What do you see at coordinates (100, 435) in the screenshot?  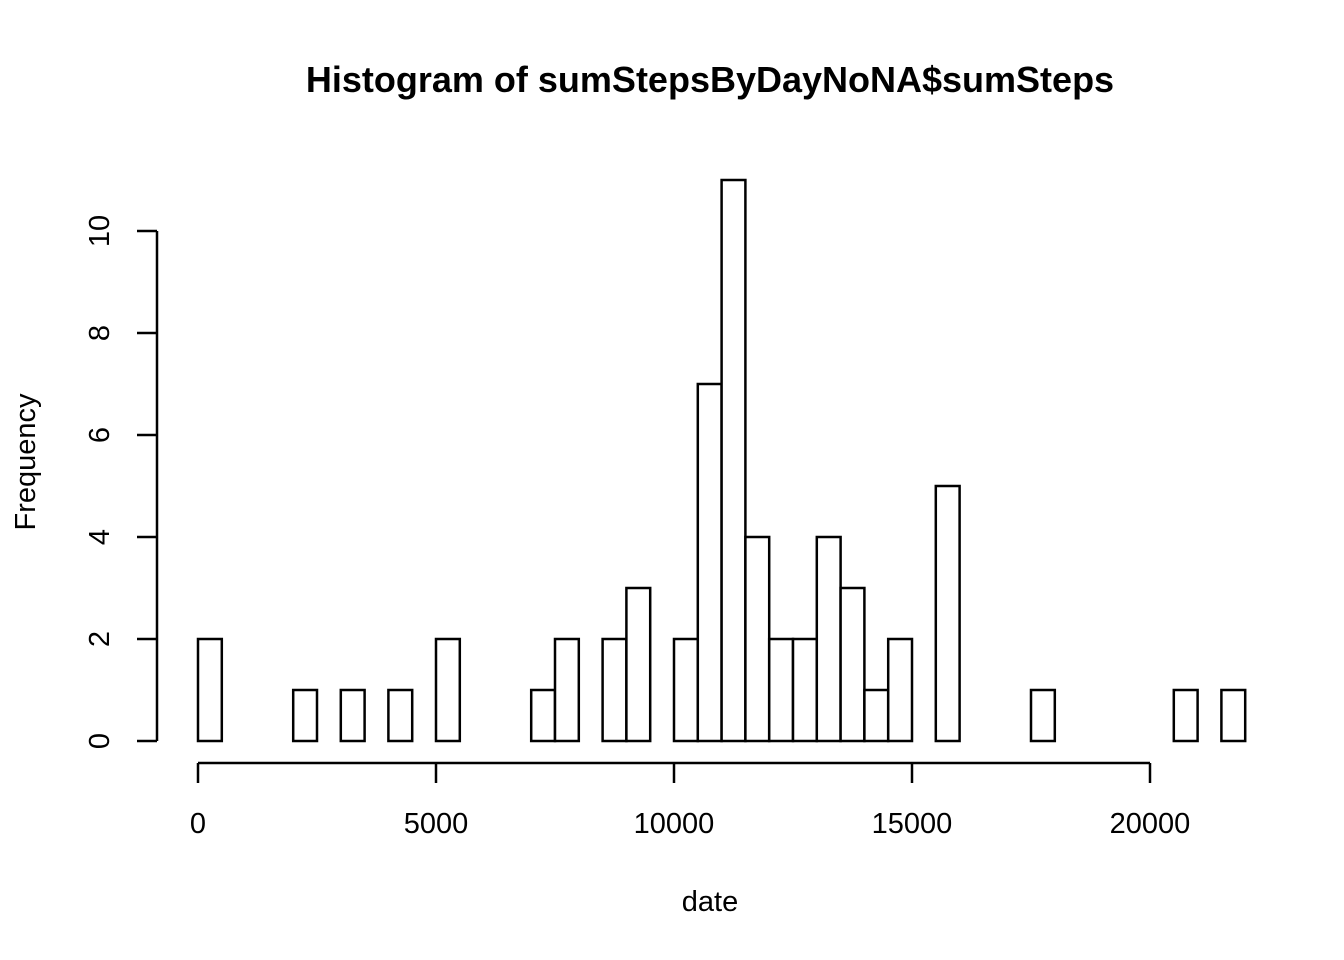 I see `y-tick-label: 6` at bounding box center [100, 435].